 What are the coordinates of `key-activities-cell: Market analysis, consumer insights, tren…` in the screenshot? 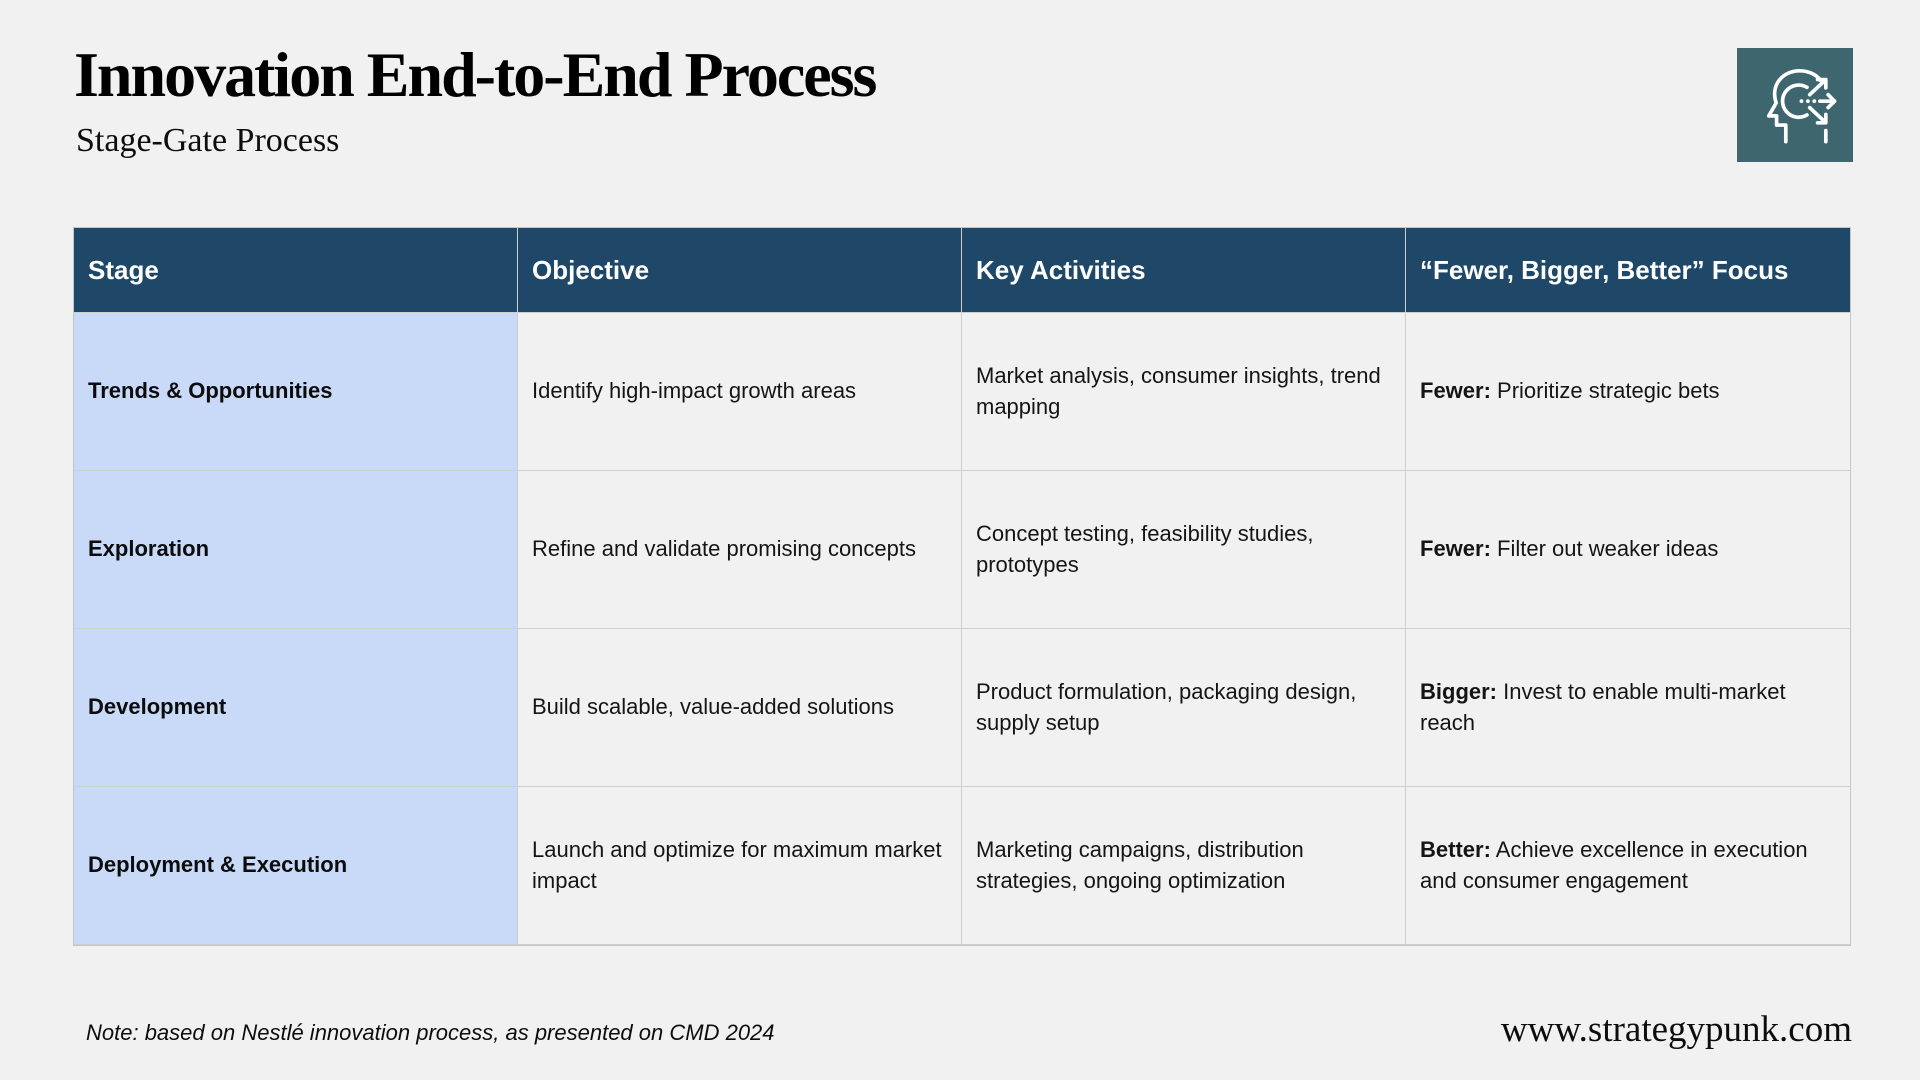 It's located at (1184, 392).